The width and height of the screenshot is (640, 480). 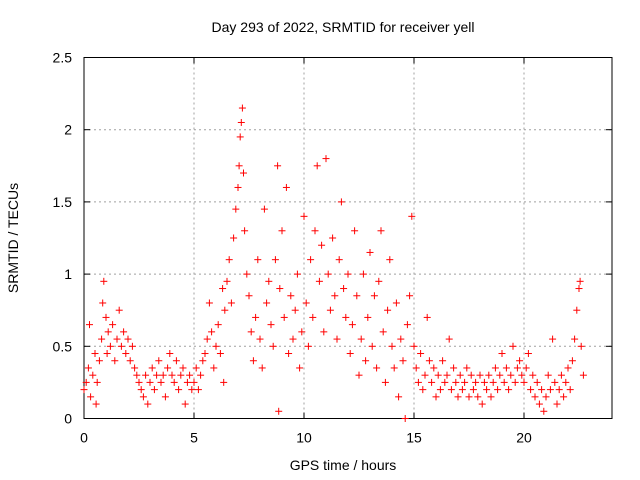 I want to click on y-tick-label: 2, so click(x=68, y=130).